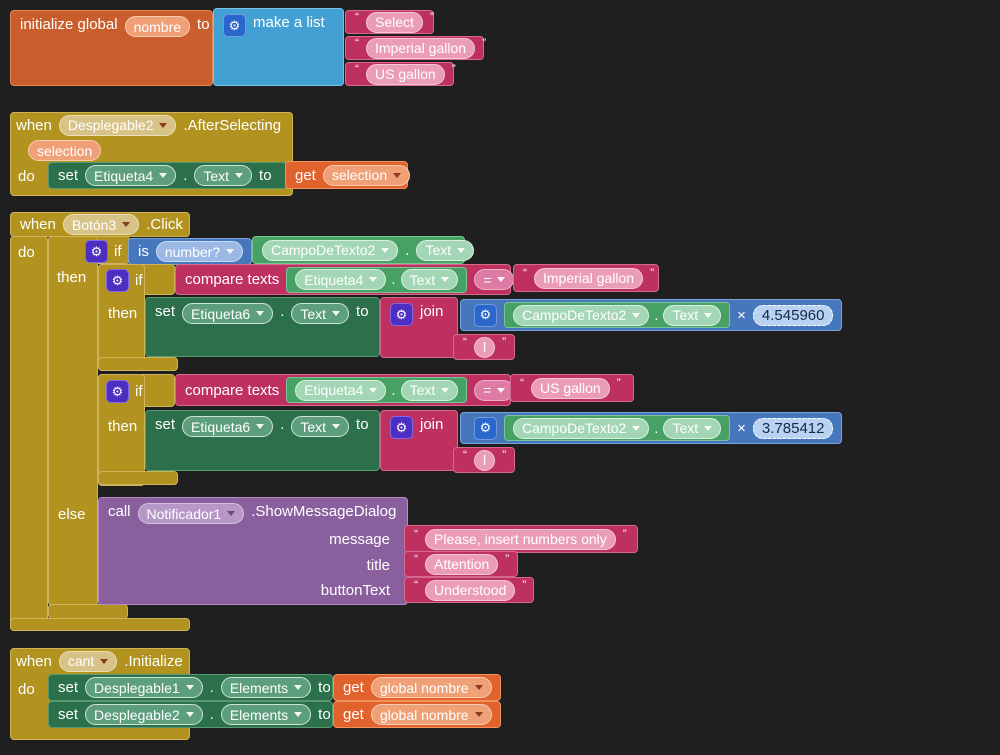 The width and height of the screenshot is (1000, 755). Describe the element at coordinates (741, 428) in the screenshot. I see `multiply-operator: ×` at that location.